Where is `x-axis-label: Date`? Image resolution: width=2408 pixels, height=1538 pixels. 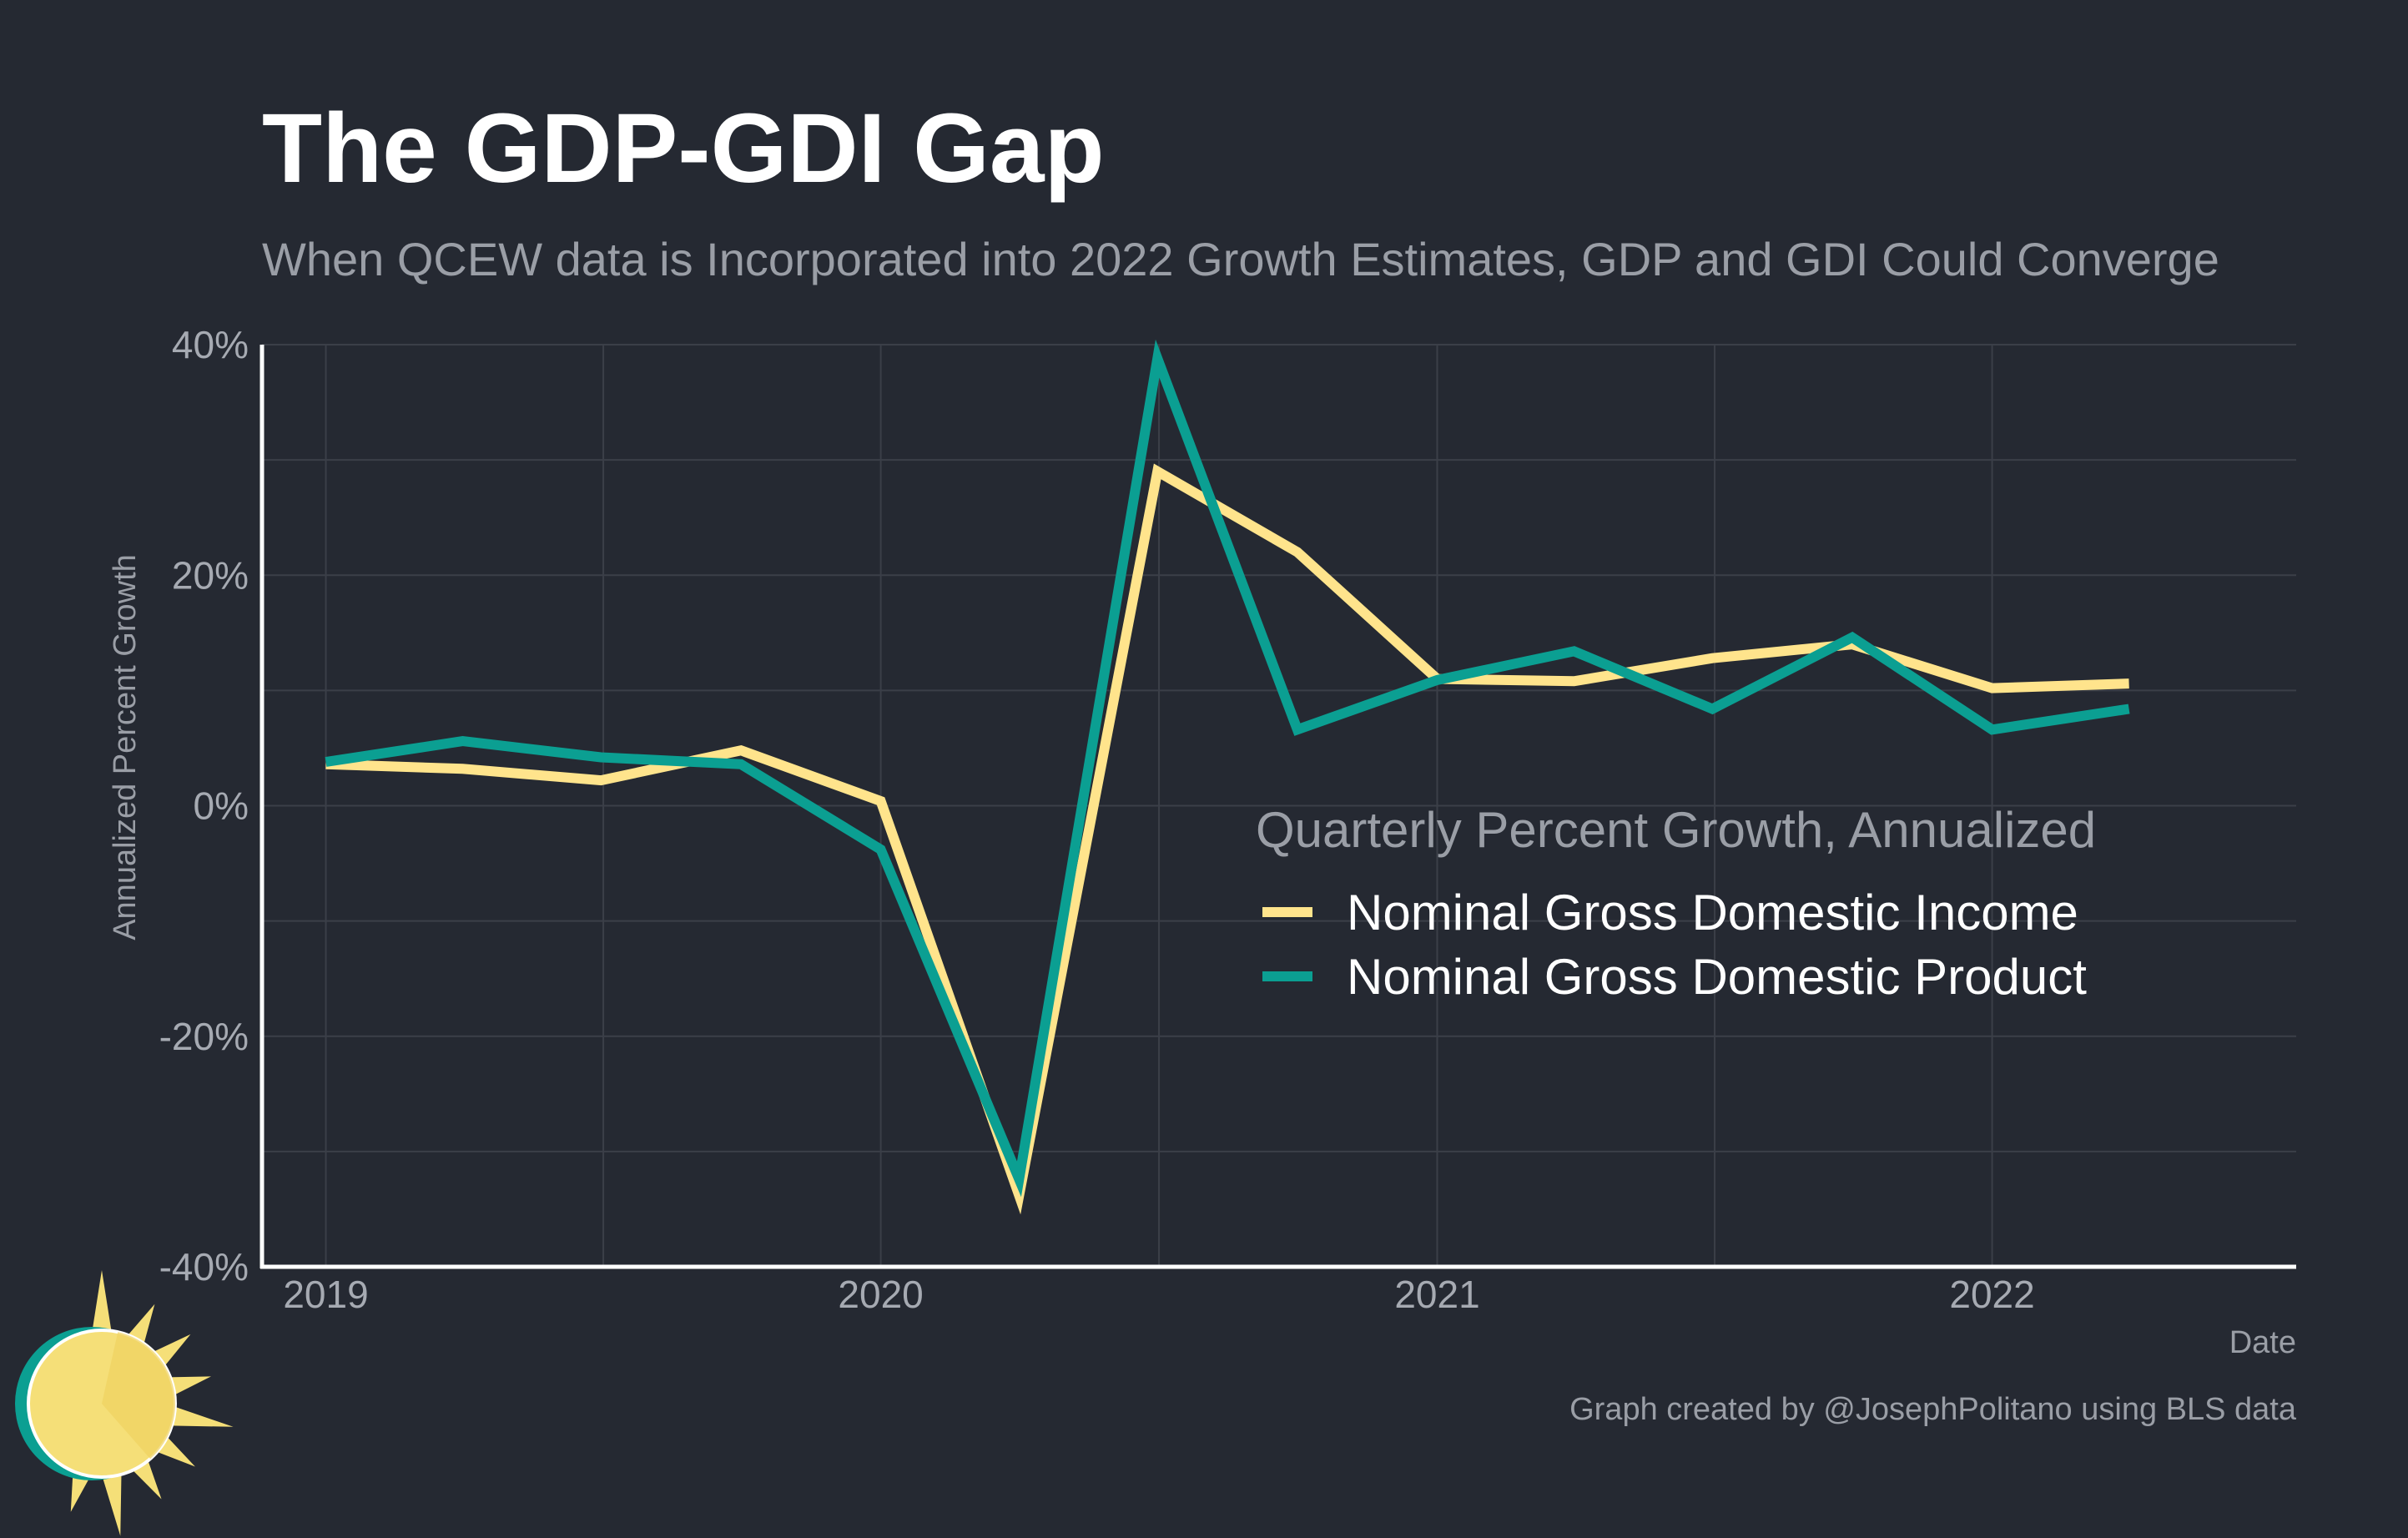 x-axis-label: Date is located at coordinates (2262, 1342).